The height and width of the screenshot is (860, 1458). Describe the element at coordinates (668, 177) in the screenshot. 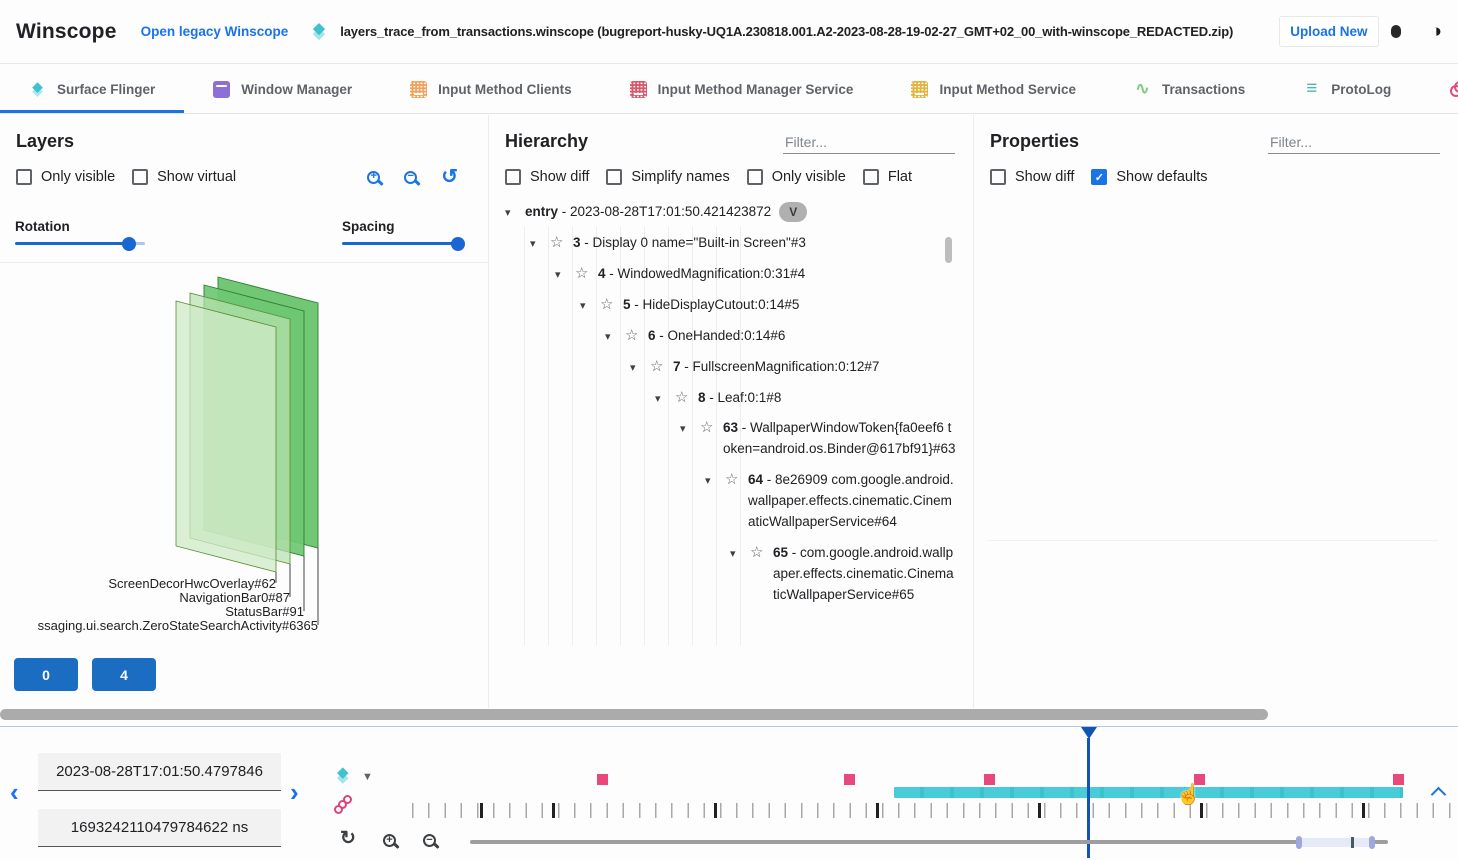

I see `checkbox-simplify-names: Simplify names` at that location.